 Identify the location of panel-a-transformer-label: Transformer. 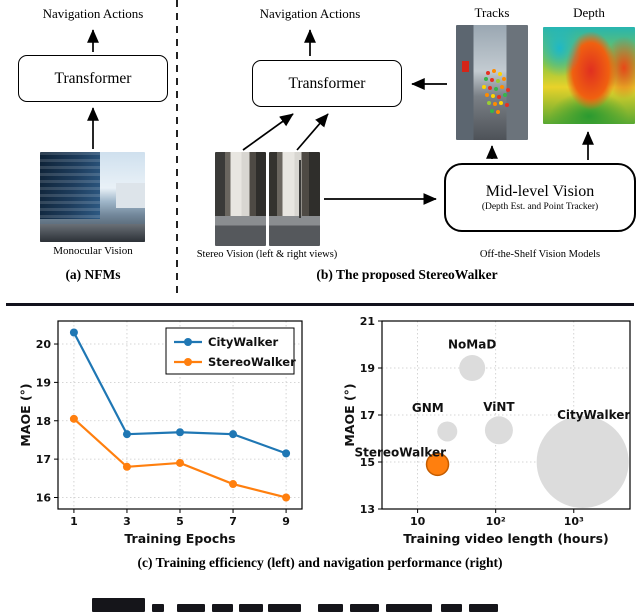
(93, 78).